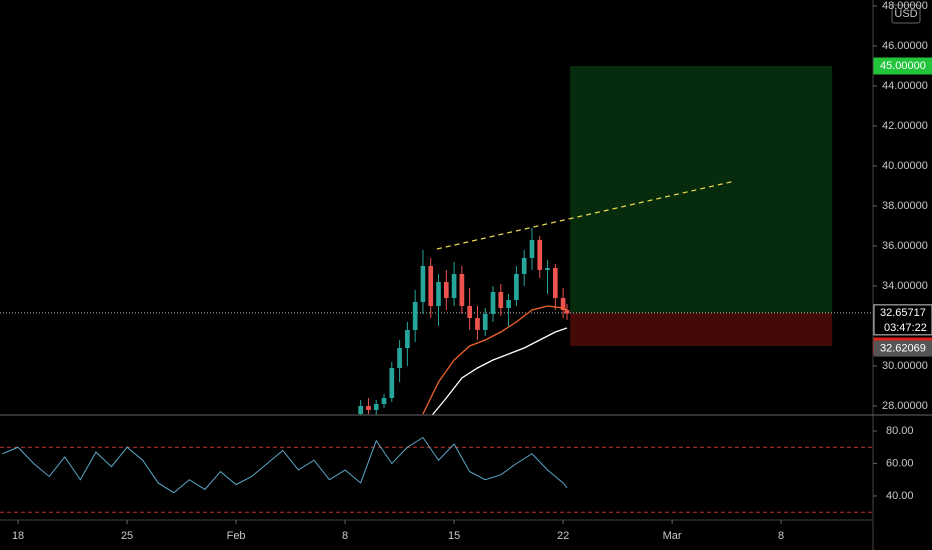 Image resolution: width=932 pixels, height=550 pixels. What do you see at coordinates (905, 366) in the screenshot?
I see `y-tick-label: 30.00000` at bounding box center [905, 366].